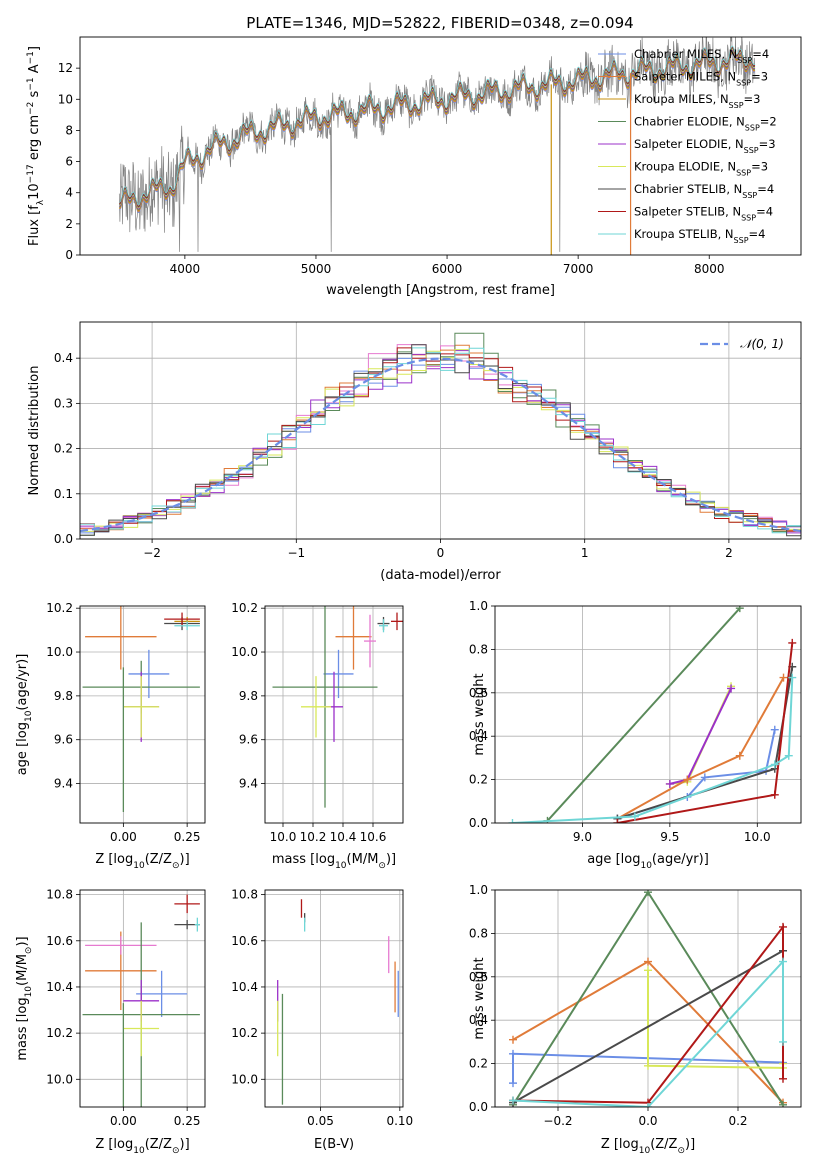  I want to click on x-tick-label: 7000, so click(578, 269).